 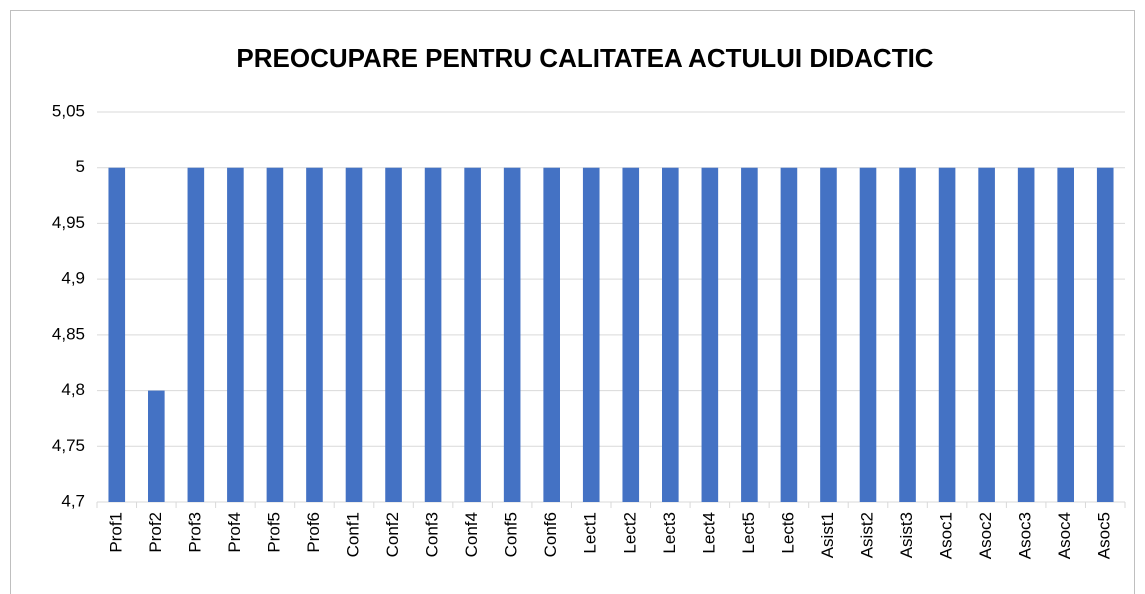 I want to click on x-tick-label: Prof6, so click(x=313, y=532).